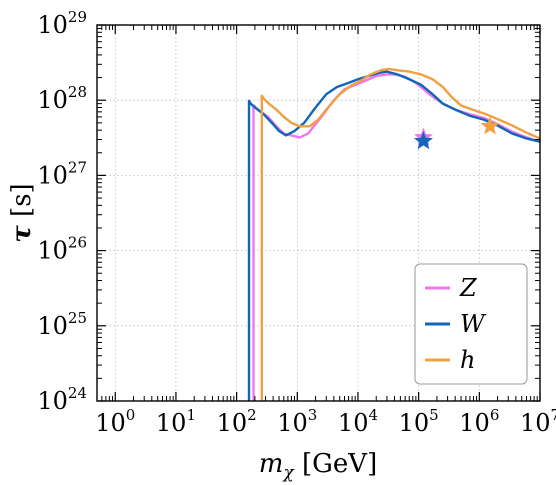  I want to click on y-tick-label: 1026, so click(62, 249).